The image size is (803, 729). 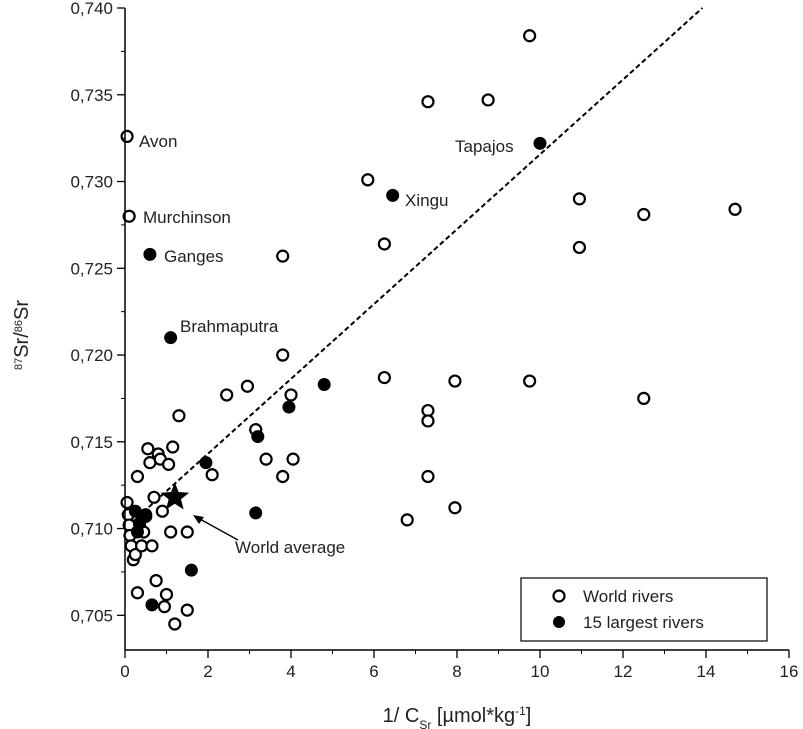 What do you see at coordinates (520, 711) in the screenshot?
I see `x-title-units-sup: -1` at bounding box center [520, 711].